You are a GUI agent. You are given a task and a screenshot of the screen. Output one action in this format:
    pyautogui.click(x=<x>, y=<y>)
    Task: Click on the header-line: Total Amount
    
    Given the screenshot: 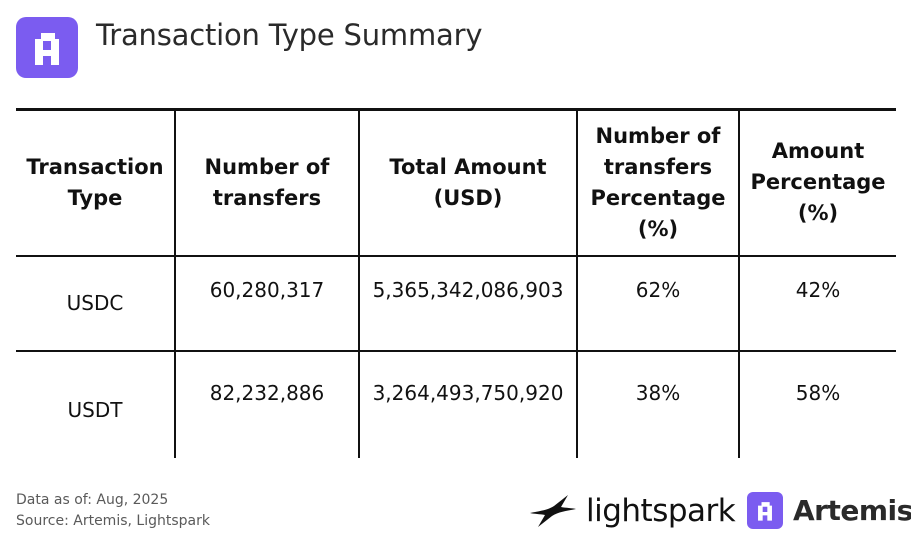 What is the action you would take?
    pyautogui.click(x=468, y=166)
    